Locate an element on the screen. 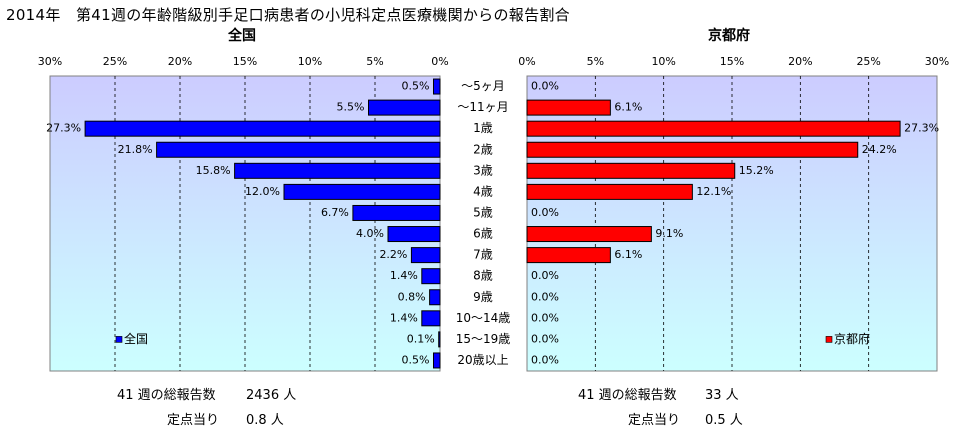 This screenshot has width=968, height=430. left-value-label: 27.3% is located at coordinates (63, 128).